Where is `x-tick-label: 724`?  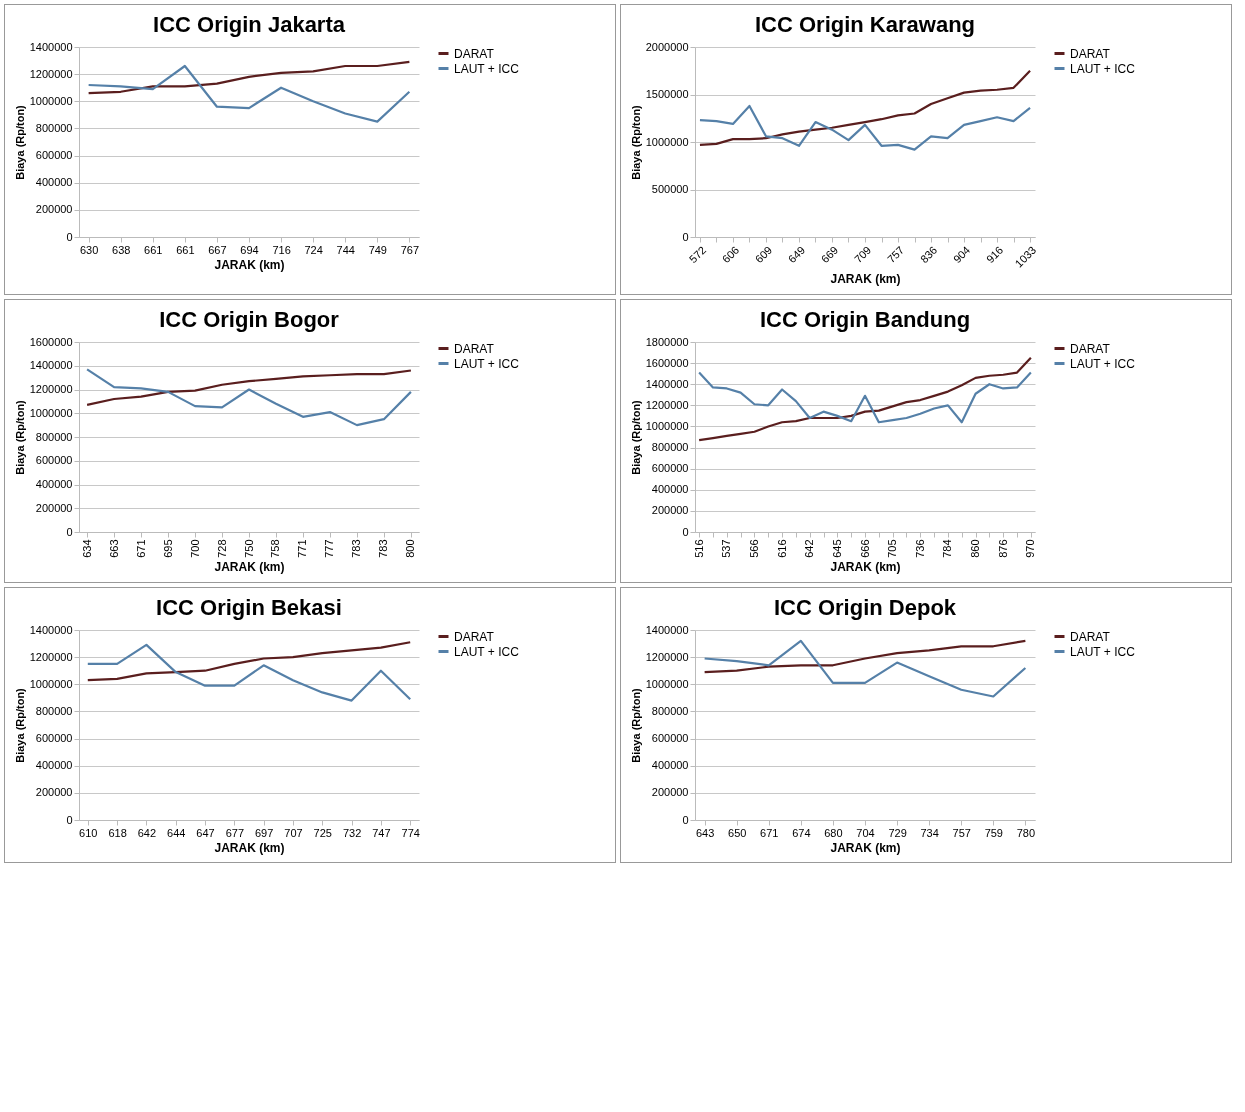
x-tick-label: 724 is located at coordinates (313, 249).